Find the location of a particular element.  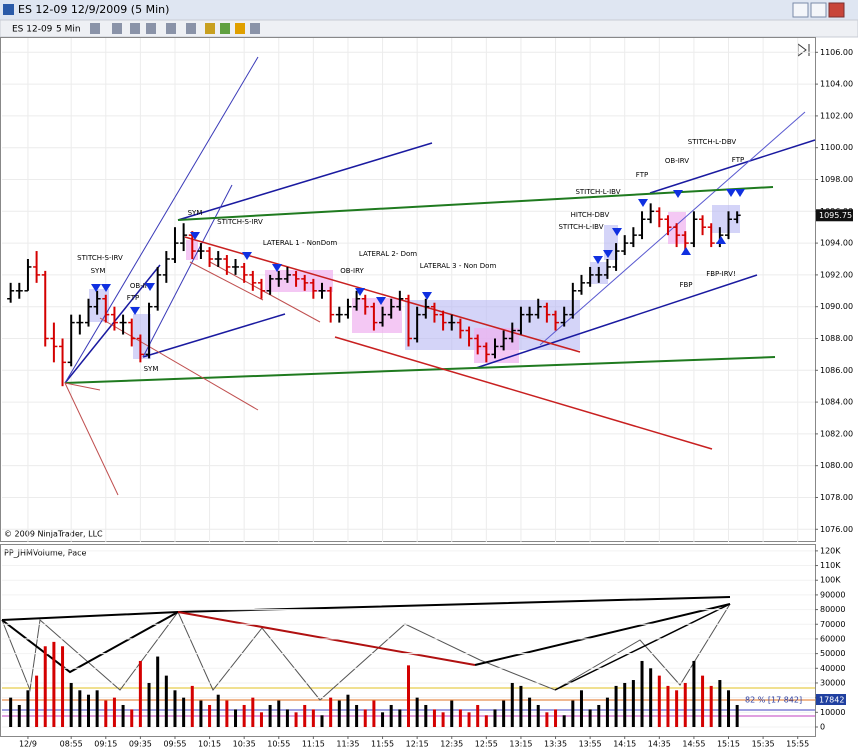

zoom-in-button is located at coordinates (135, 28).